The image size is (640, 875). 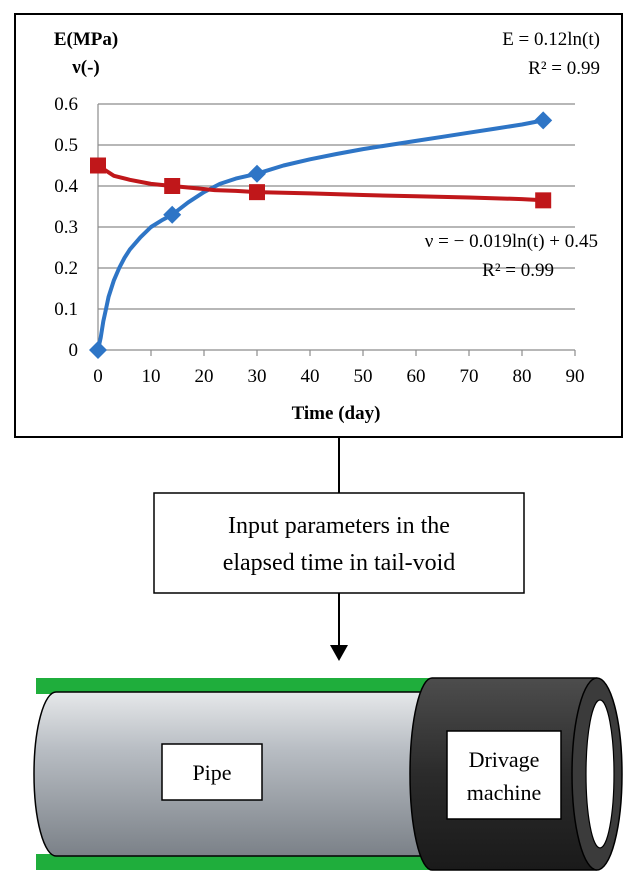 I want to click on y-tick-label: 0.3, so click(x=66, y=227).